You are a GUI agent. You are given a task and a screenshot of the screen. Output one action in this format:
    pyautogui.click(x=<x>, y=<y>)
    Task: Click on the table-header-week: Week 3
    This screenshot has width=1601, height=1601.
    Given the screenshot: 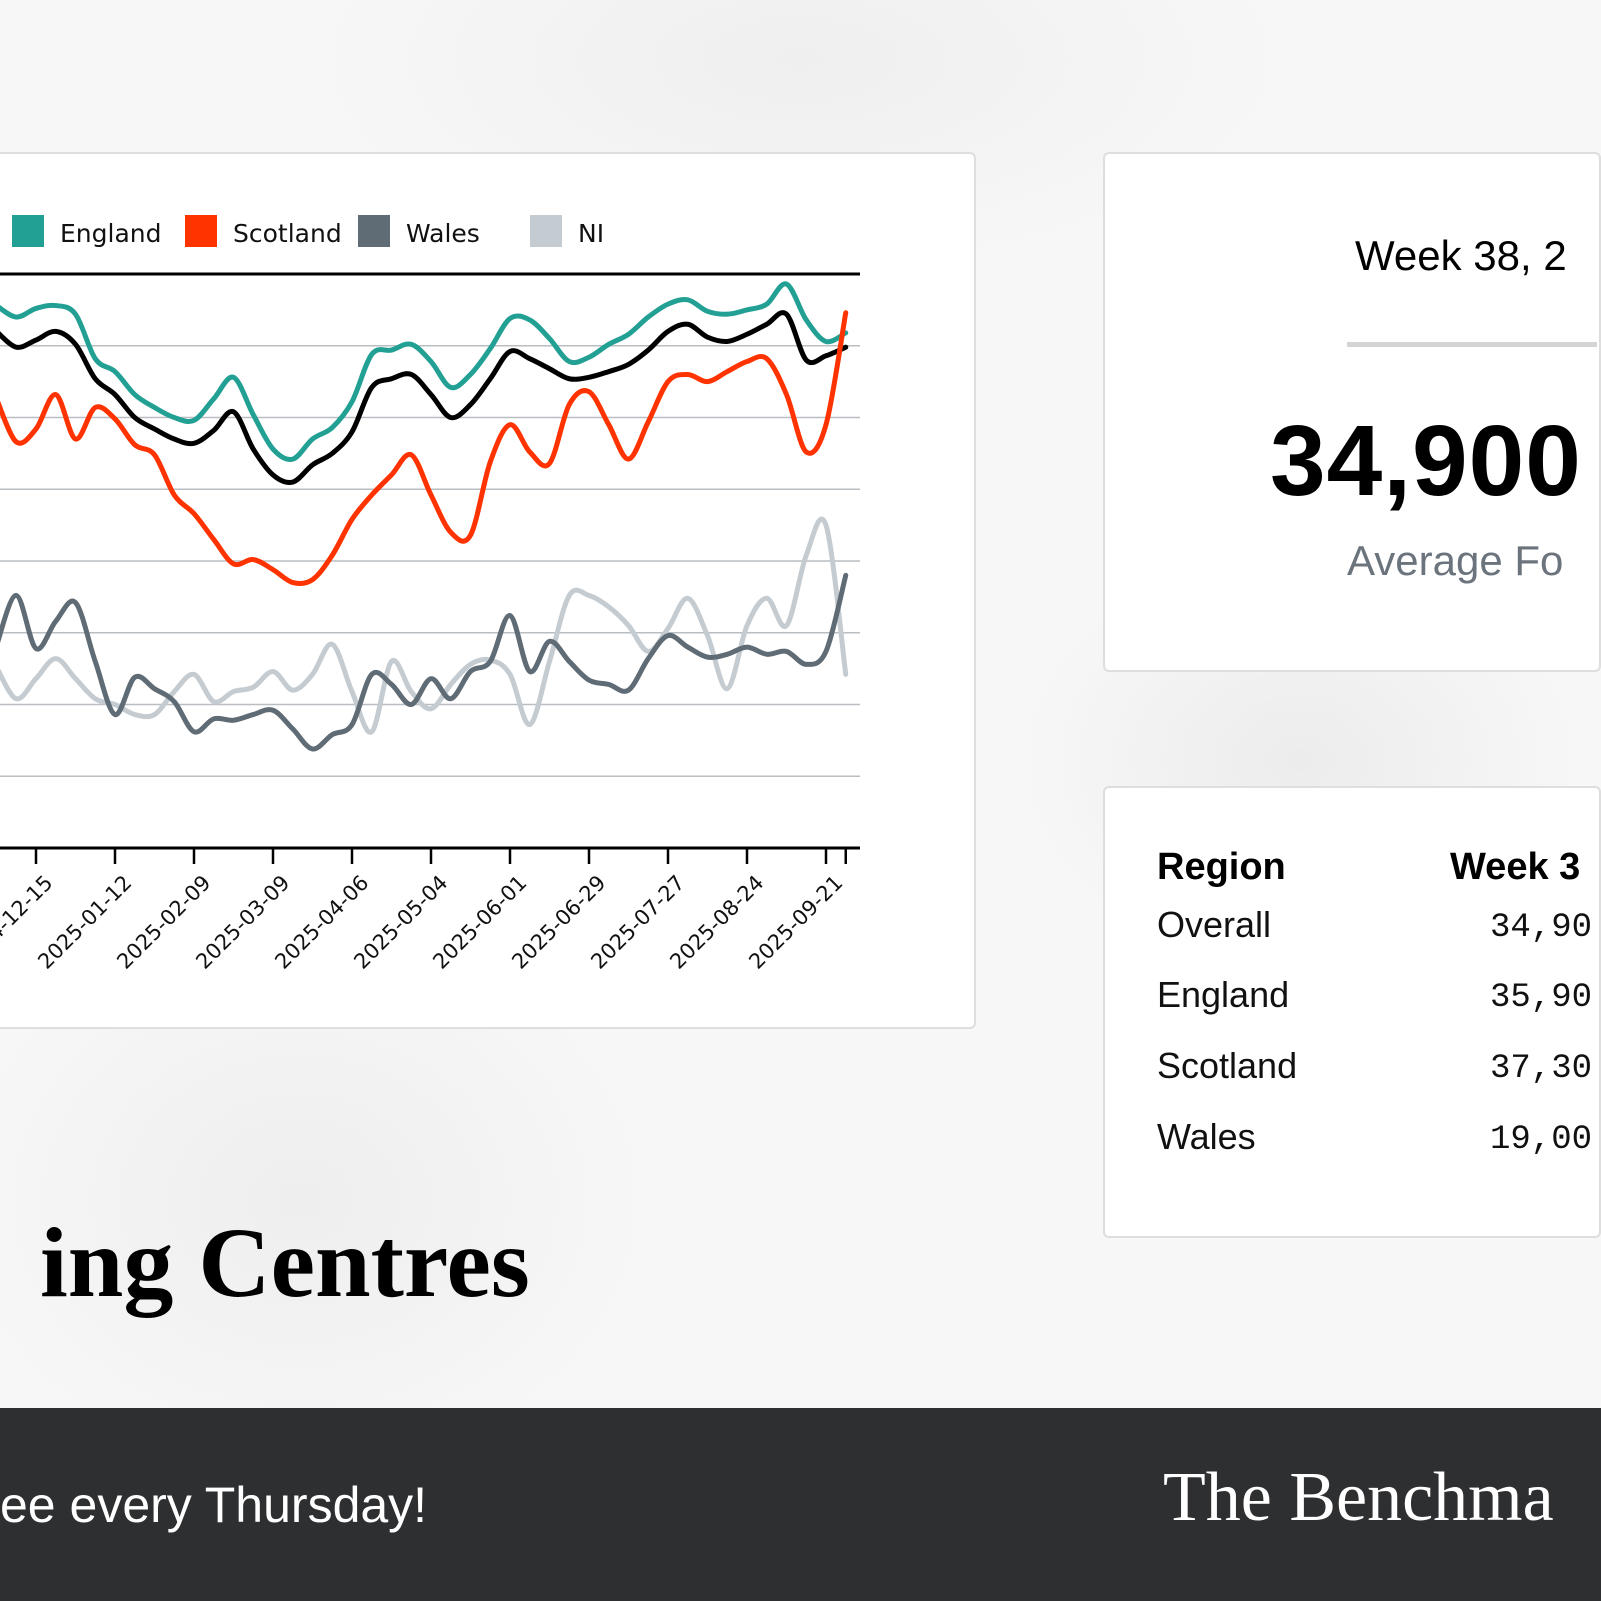 What is the action you would take?
    pyautogui.click(x=1515, y=867)
    